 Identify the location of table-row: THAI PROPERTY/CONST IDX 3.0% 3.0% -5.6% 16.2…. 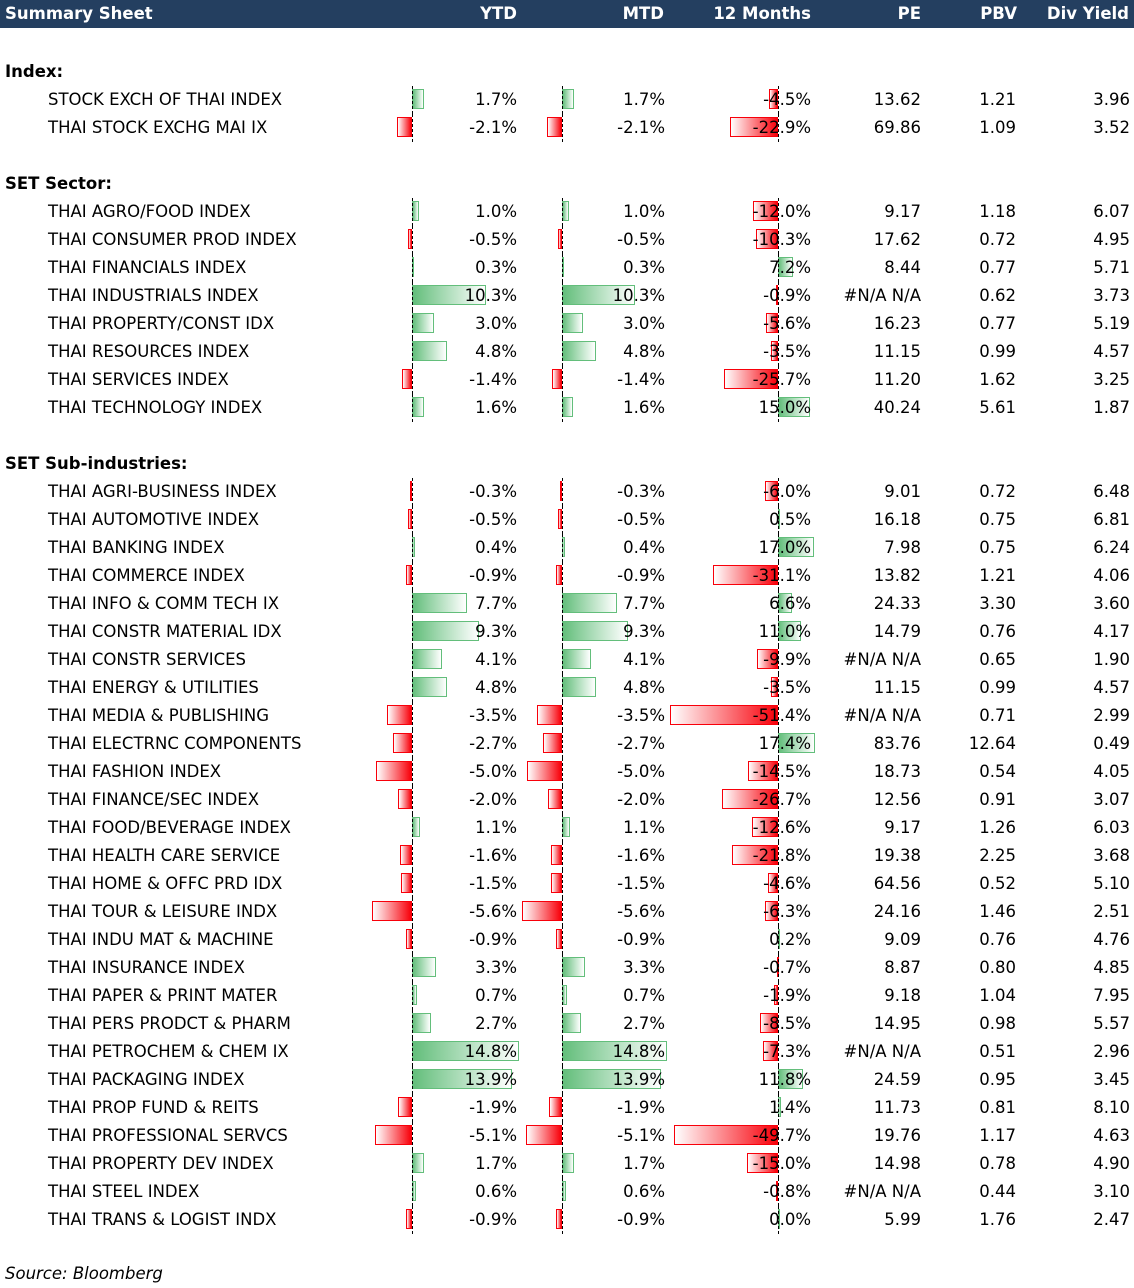
(567, 324).